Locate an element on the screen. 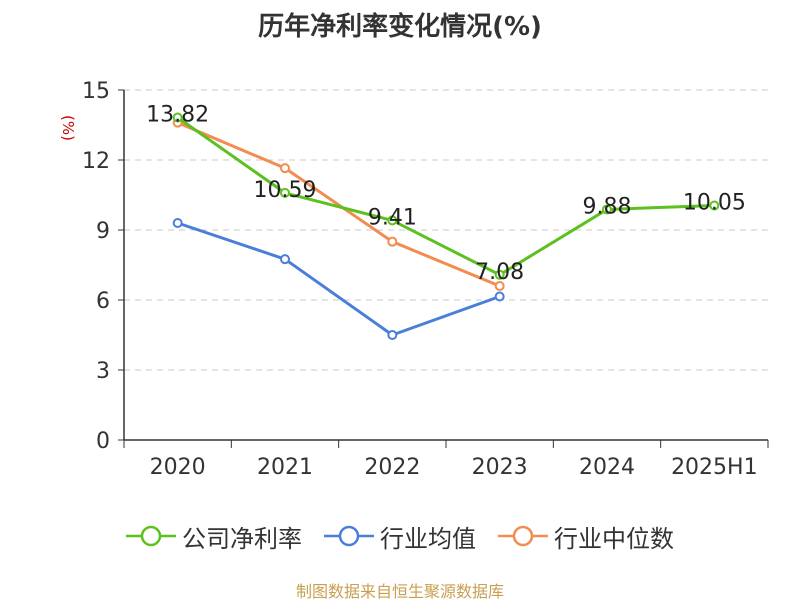  chart-title: 历年净利率变化情况(%) is located at coordinates (400, 27).